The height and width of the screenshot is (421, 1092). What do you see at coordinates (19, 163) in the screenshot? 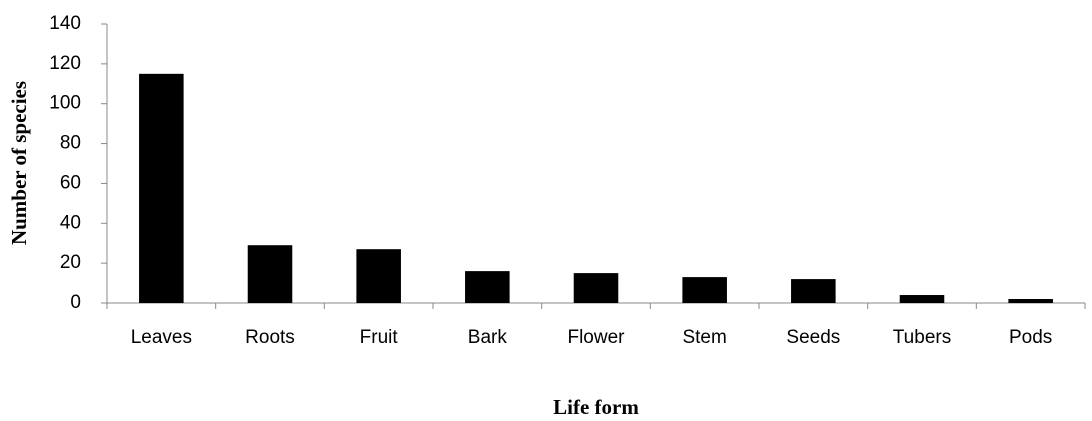
I see `y-axis-title: Number of species` at bounding box center [19, 163].